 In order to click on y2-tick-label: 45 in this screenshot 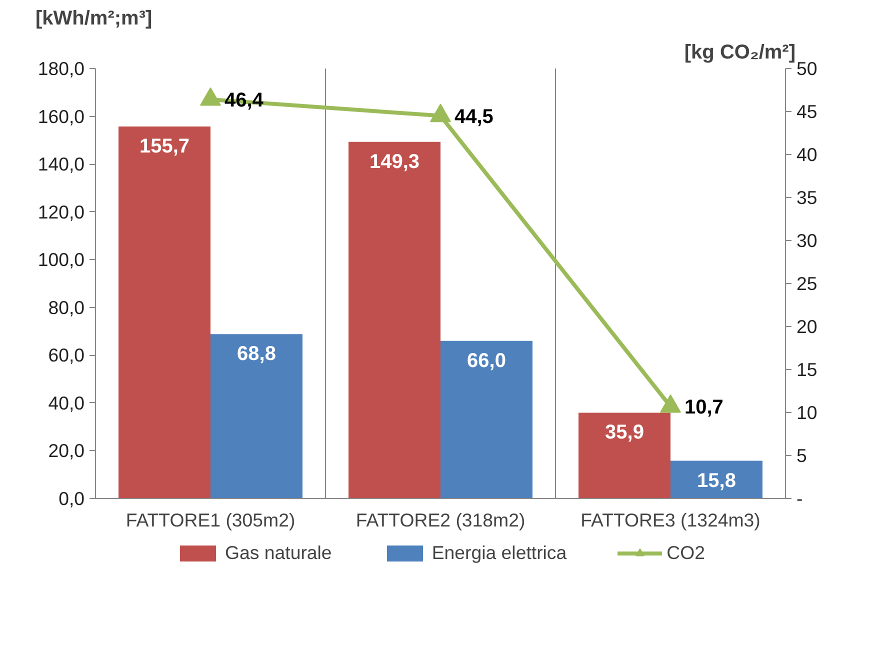, I will do `click(807, 111)`.